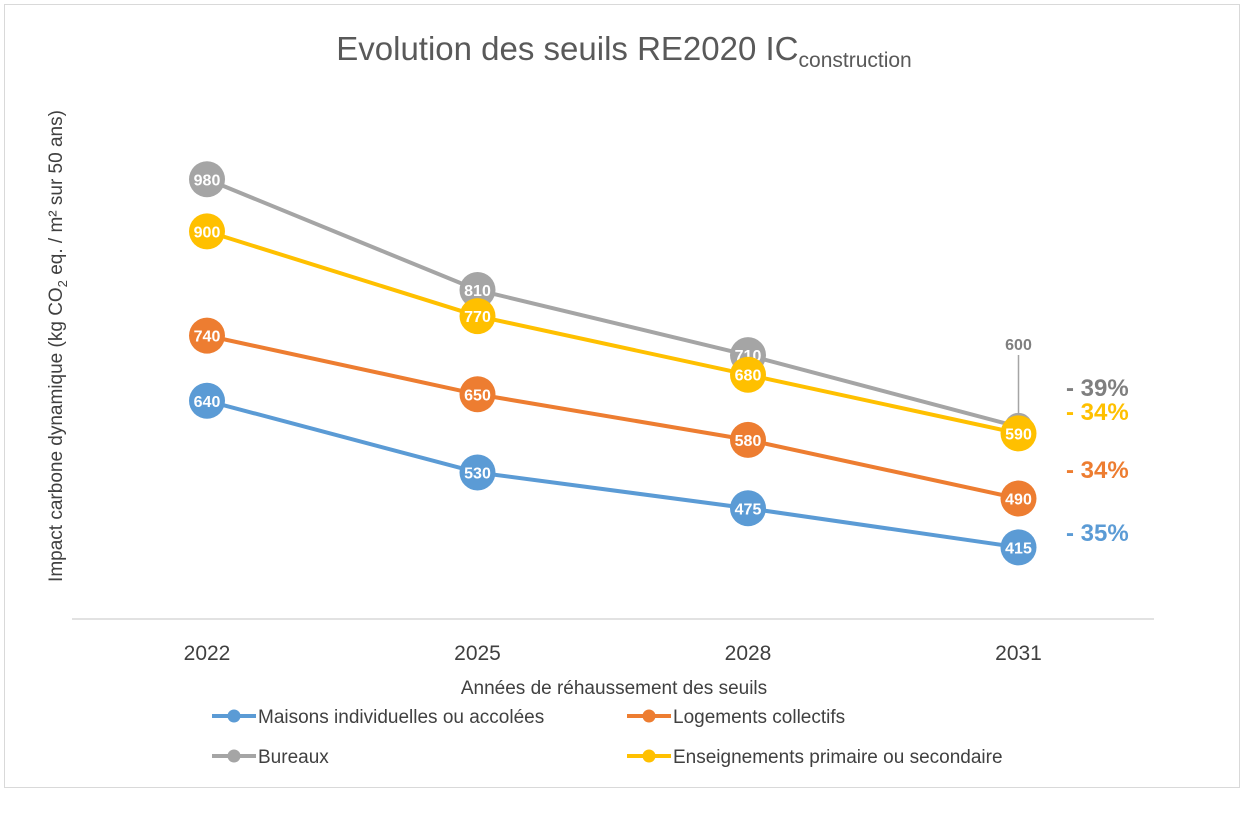 The height and width of the screenshot is (837, 1246). I want to click on series-3-data-label-0: 900, so click(207, 232).